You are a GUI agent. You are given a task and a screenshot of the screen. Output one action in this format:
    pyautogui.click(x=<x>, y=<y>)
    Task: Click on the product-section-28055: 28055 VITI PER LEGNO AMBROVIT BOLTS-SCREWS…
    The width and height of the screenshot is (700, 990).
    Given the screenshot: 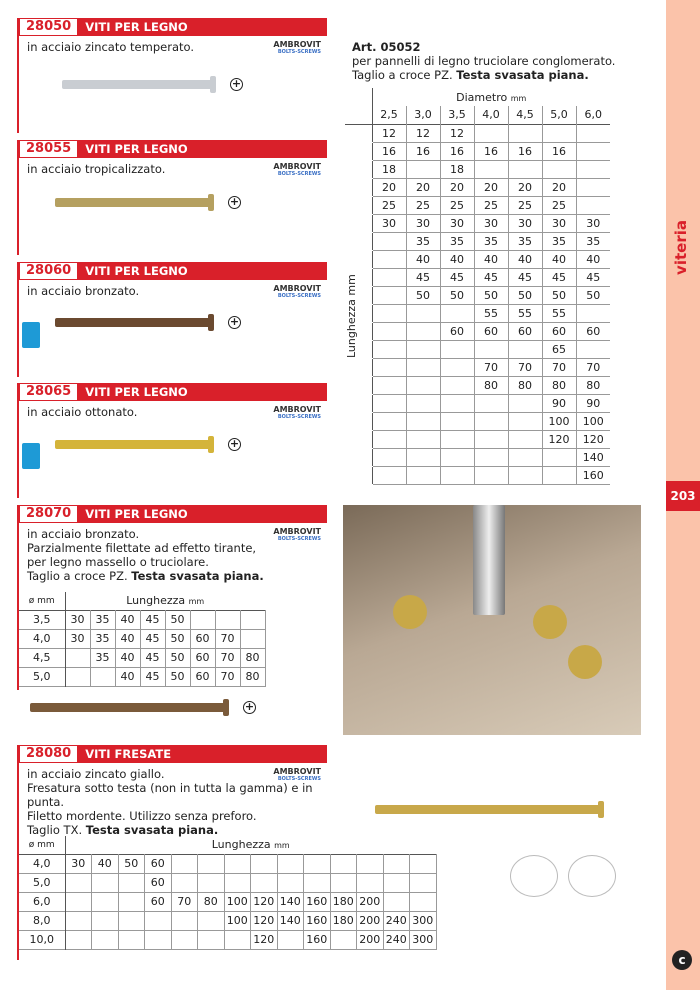 What is the action you would take?
    pyautogui.click(x=172, y=197)
    